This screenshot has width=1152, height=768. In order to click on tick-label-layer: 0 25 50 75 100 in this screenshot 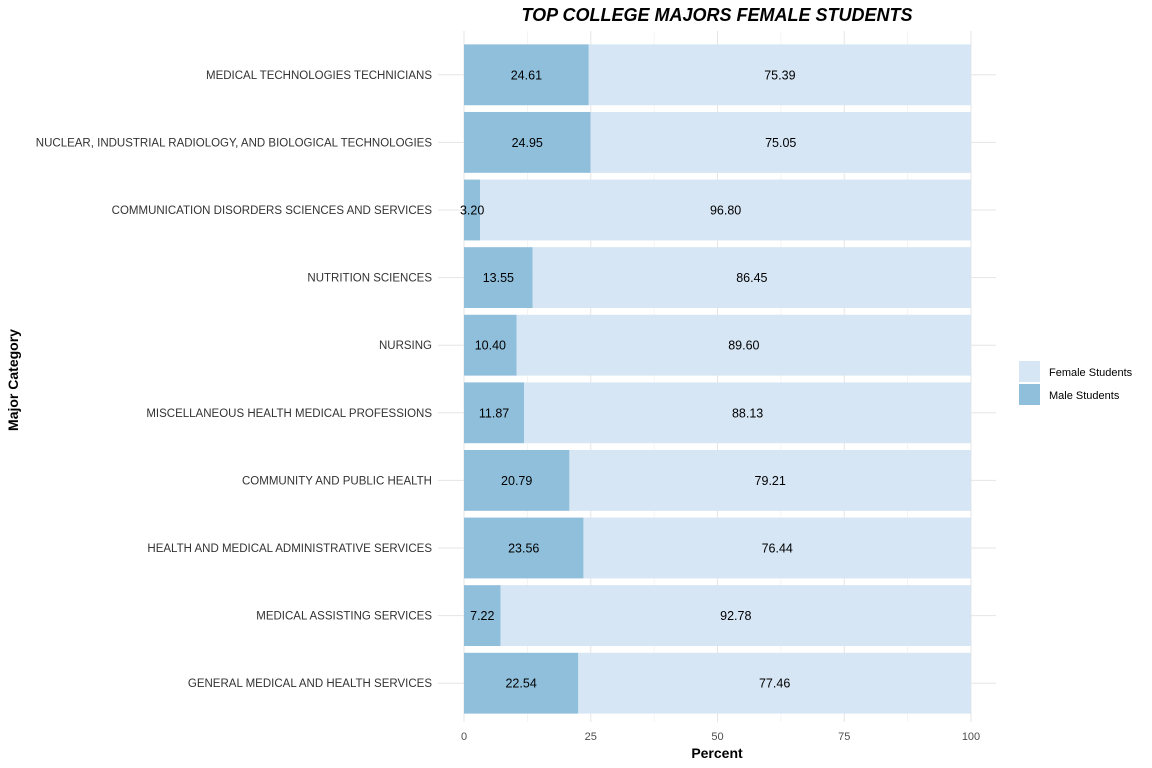, I will do `click(720, 737)`.